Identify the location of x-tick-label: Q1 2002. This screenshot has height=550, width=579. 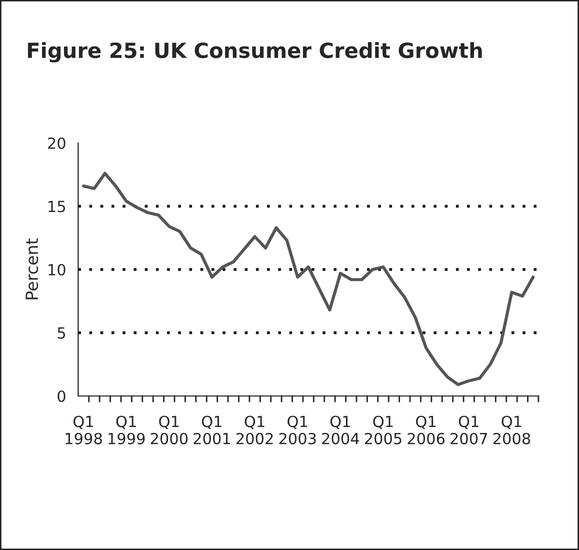
(254, 430).